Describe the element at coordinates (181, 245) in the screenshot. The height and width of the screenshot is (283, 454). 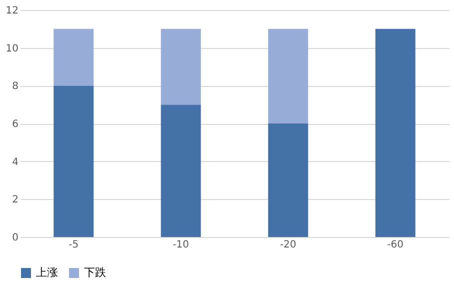
I see `x-tick-label: -10` at that location.